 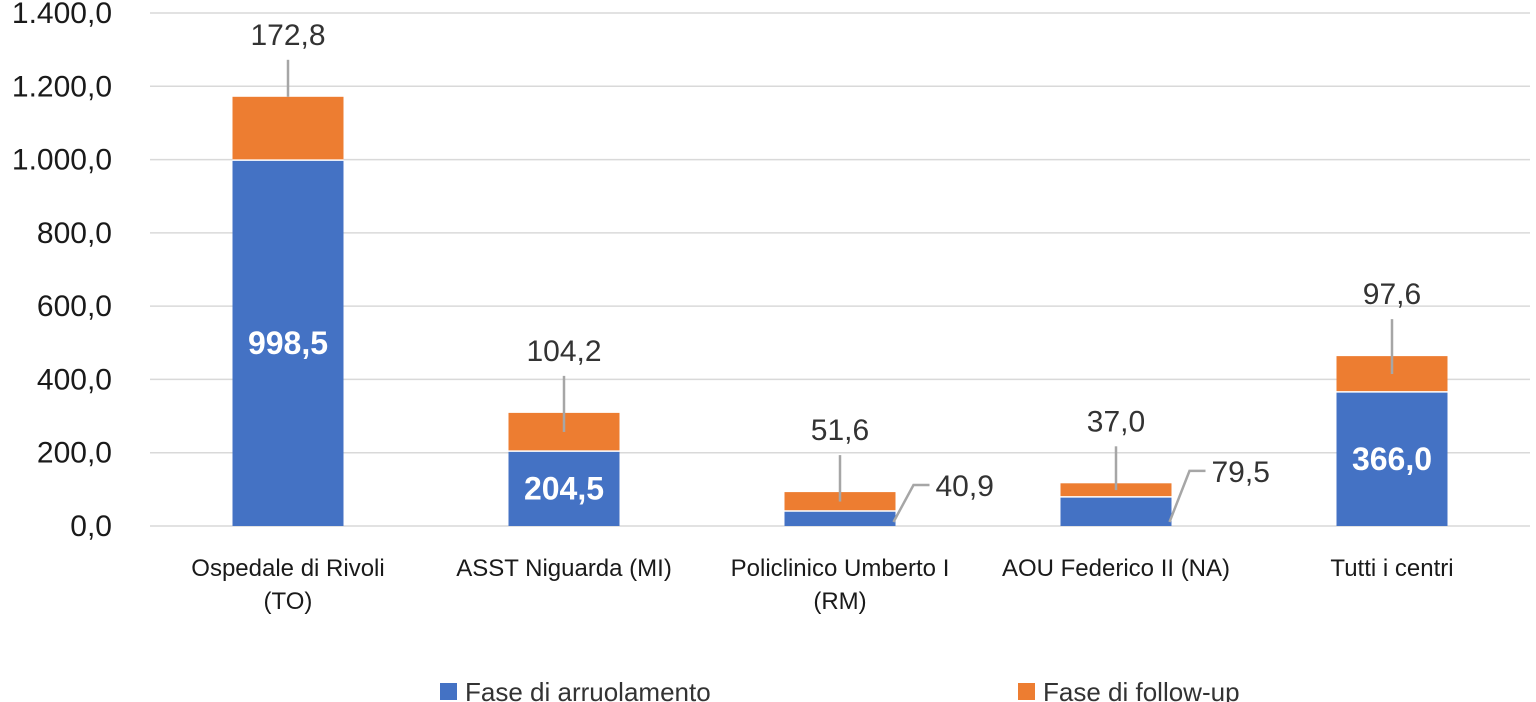 I want to click on value-label-arruolamento: 998,5, so click(x=288, y=343).